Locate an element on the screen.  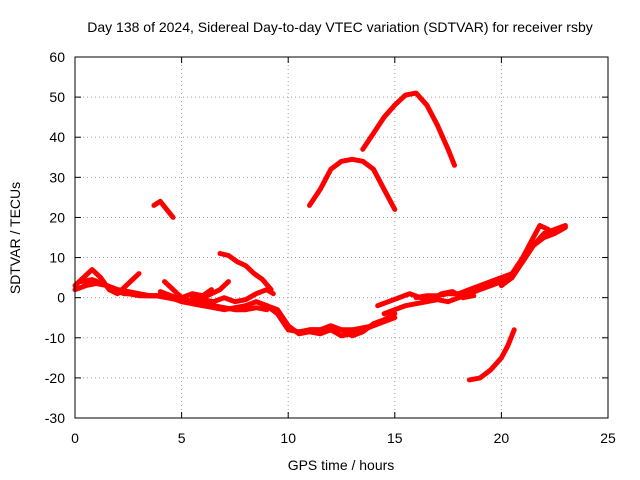
y-tick-label: 60 is located at coordinates (57, 57).